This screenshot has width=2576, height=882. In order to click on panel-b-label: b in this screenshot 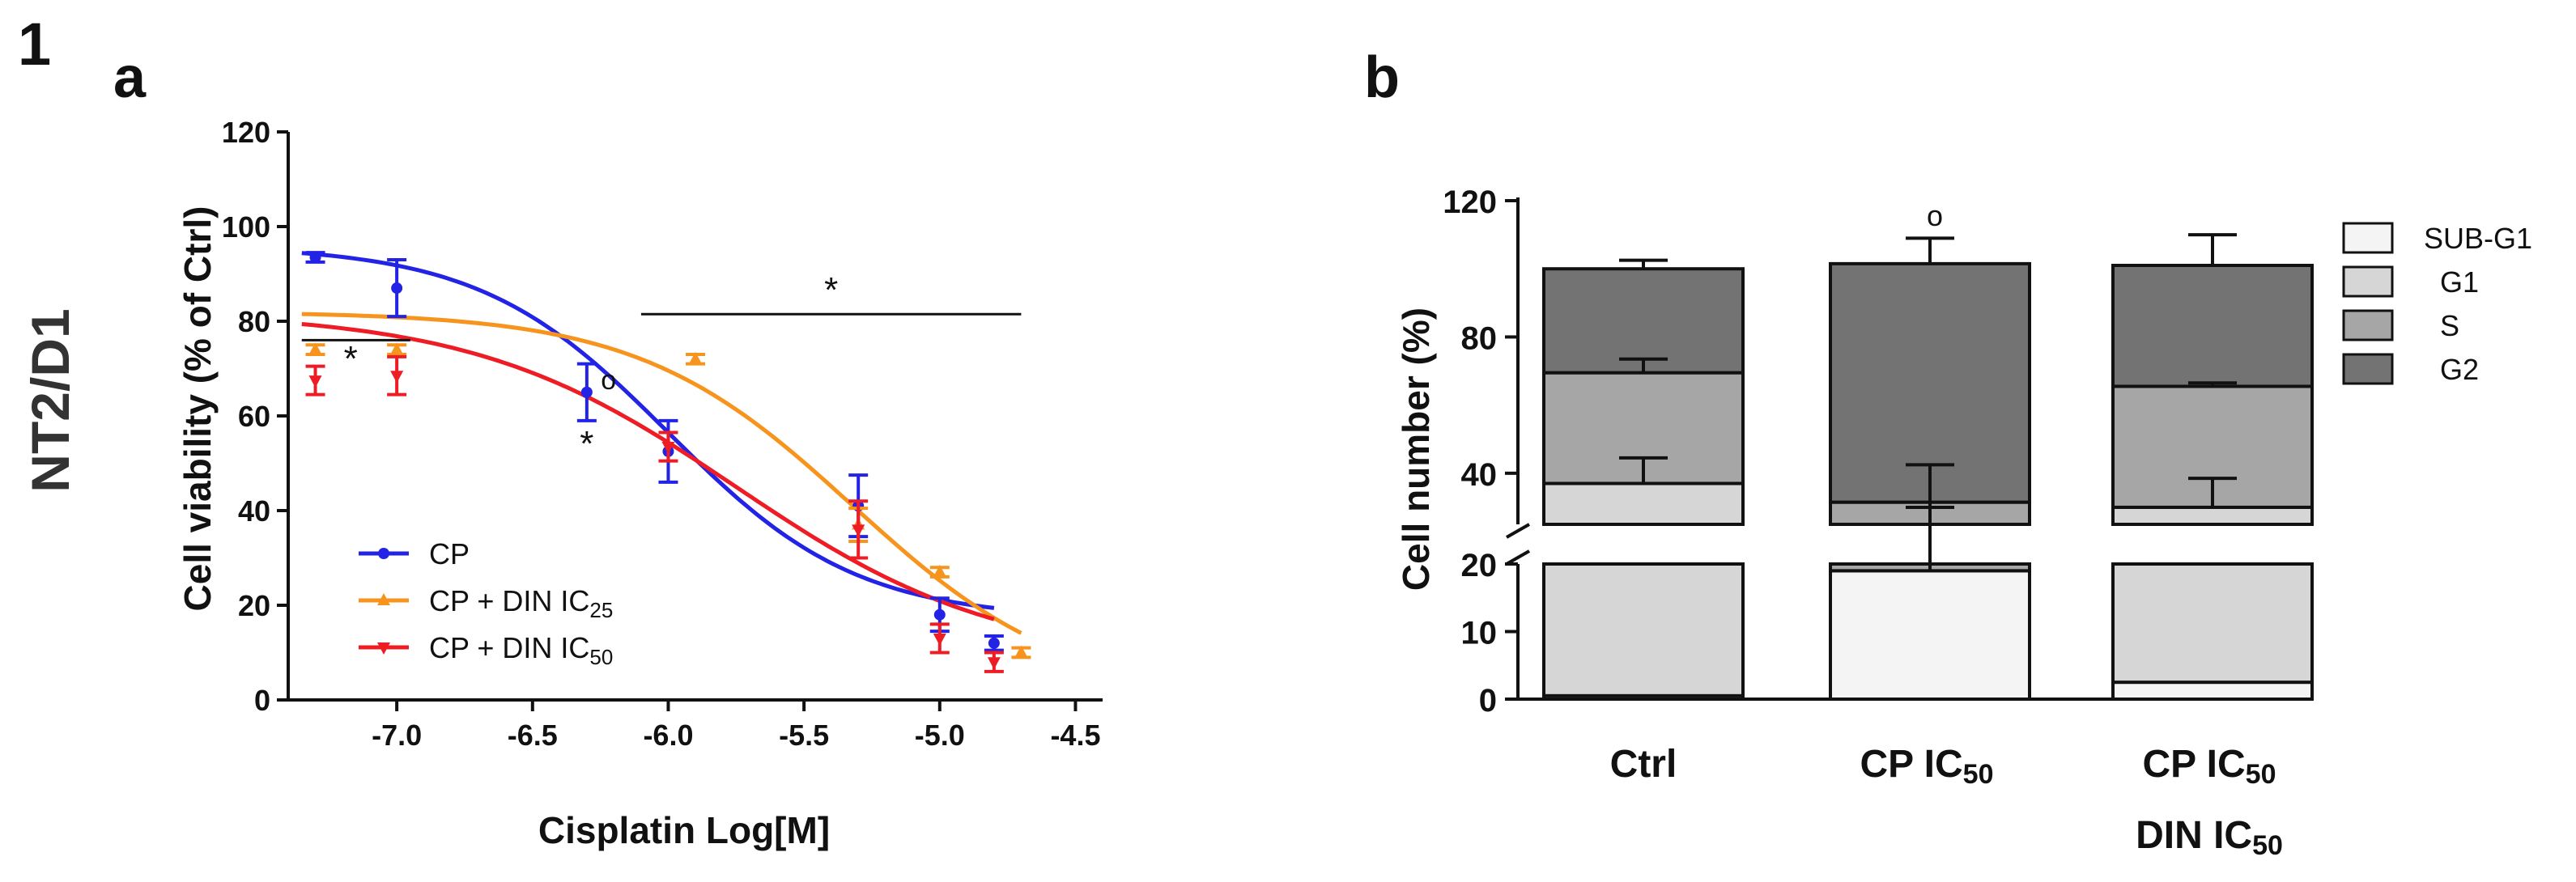, I will do `click(1382, 77)`.